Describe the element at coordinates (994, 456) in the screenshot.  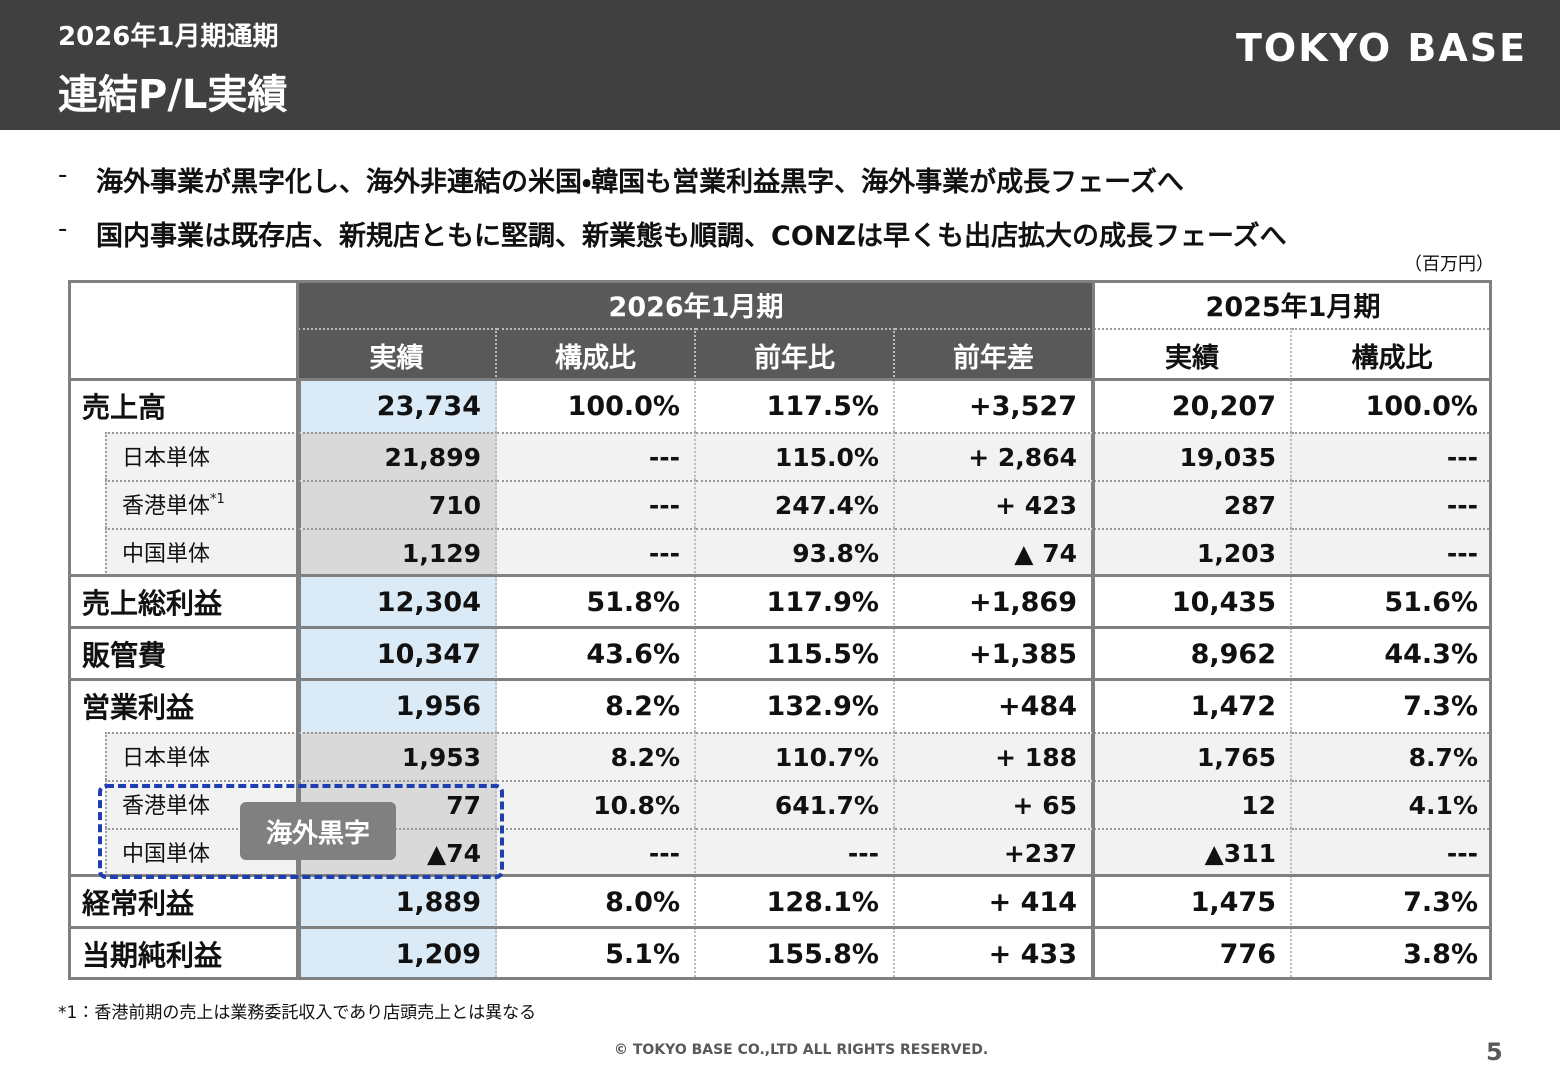
I see `table-cell: + 2,864` at that location.